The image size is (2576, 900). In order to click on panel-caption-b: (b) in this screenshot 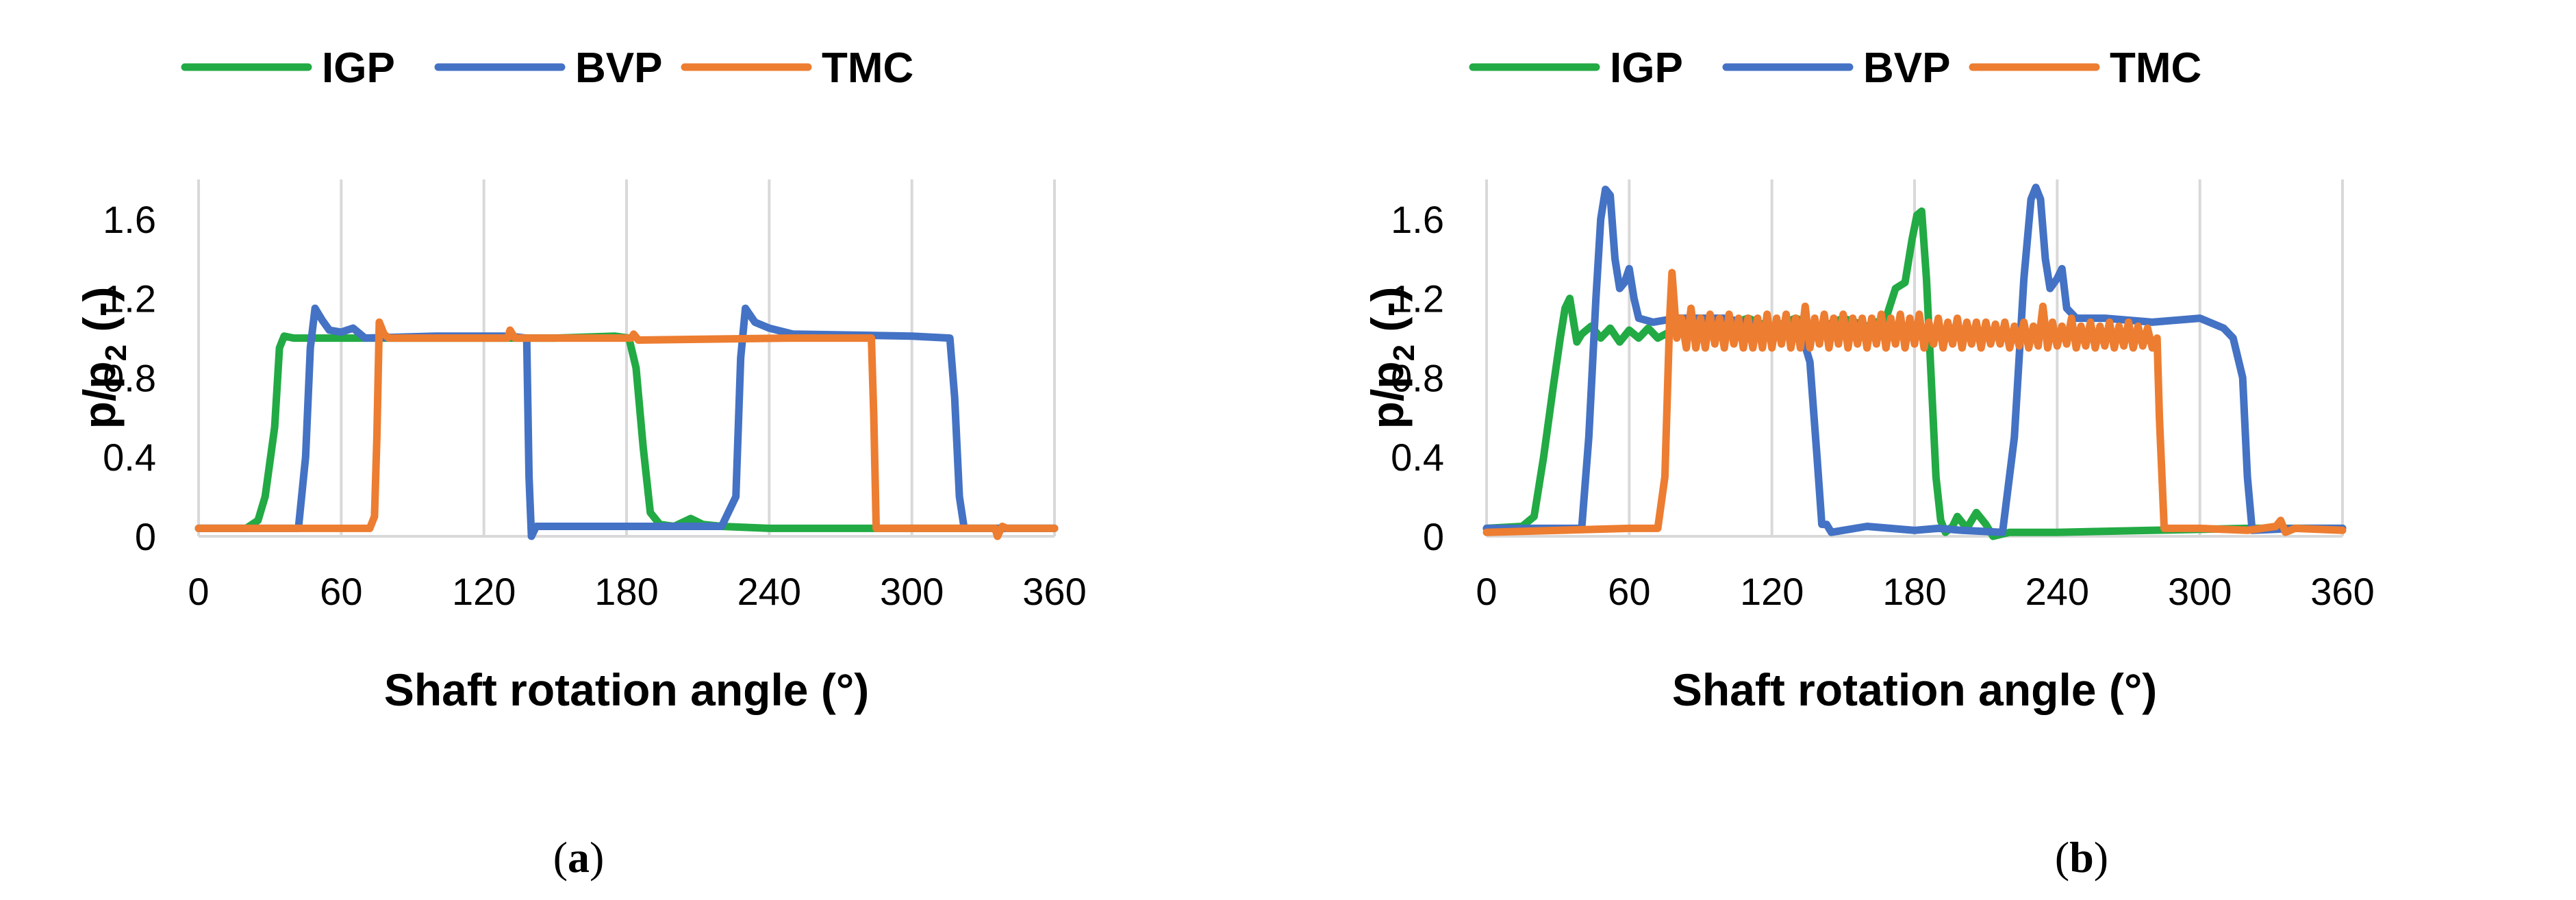, I will do `click(2081, 857)`.